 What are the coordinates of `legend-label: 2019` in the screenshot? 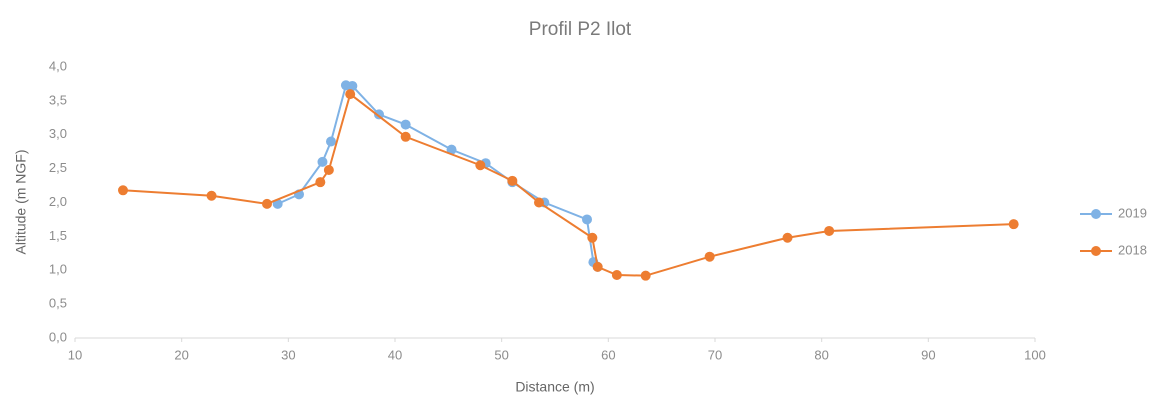 It's located at (1132, 212).